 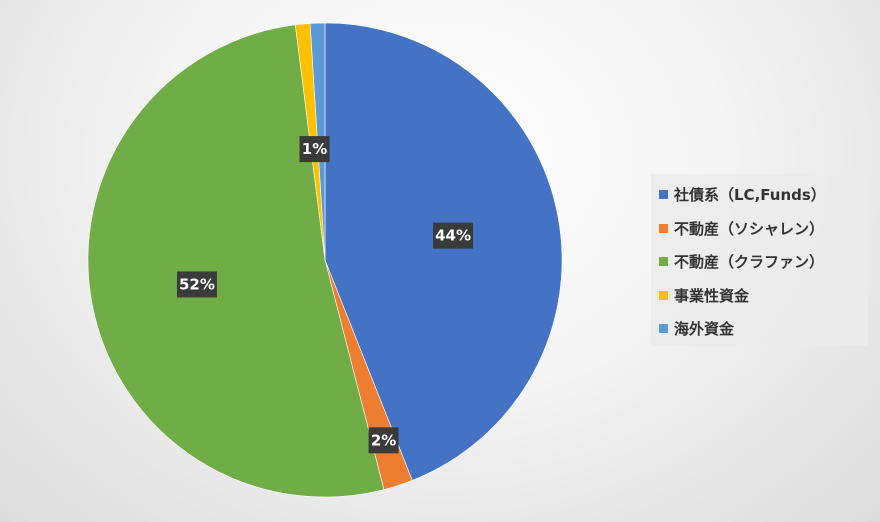 I want to click on data-label-2: 52%, so click(x=196, y=284).